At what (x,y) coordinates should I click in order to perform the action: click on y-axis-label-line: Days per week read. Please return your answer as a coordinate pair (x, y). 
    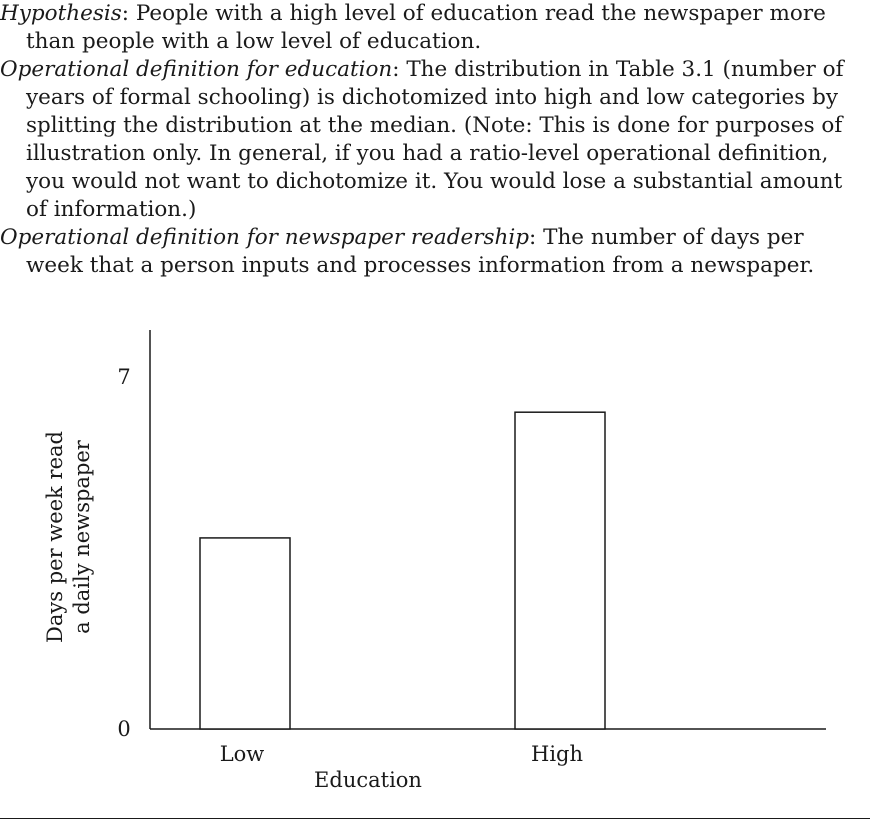
    Looking at the image, I should click on (55, 537).